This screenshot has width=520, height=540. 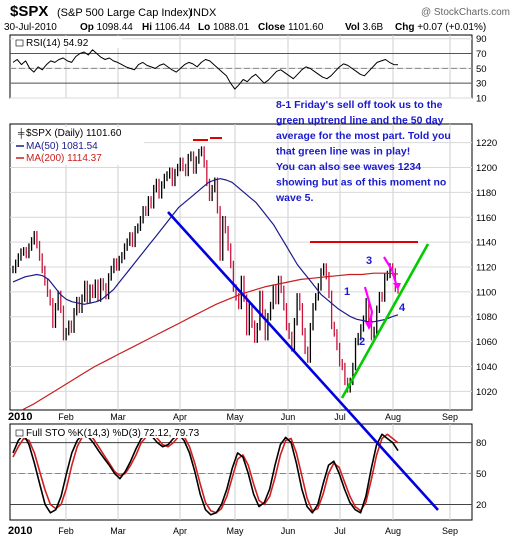 I want to click on sto-k-line, so click(x=205, y=474).